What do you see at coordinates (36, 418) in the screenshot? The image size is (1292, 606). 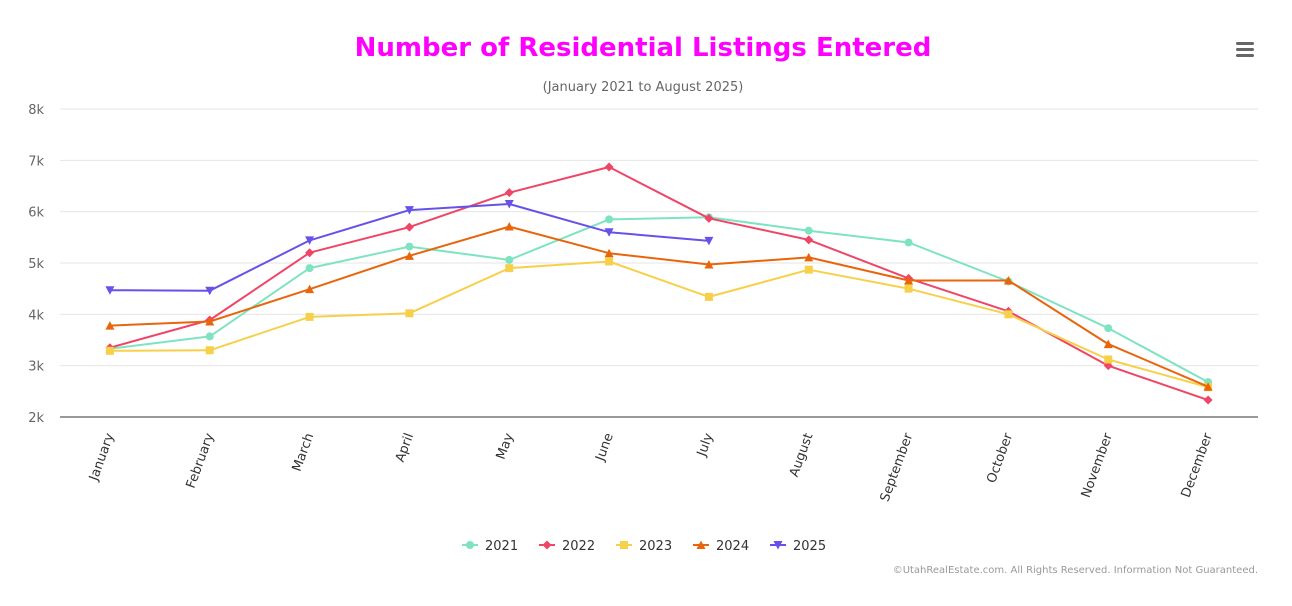 I see `y-tick-label: 2k` at bounding box center [36, 418].